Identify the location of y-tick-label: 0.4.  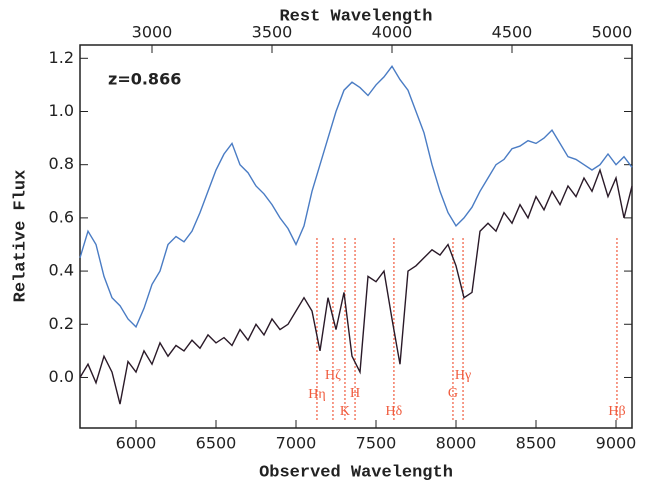
(61, 270).